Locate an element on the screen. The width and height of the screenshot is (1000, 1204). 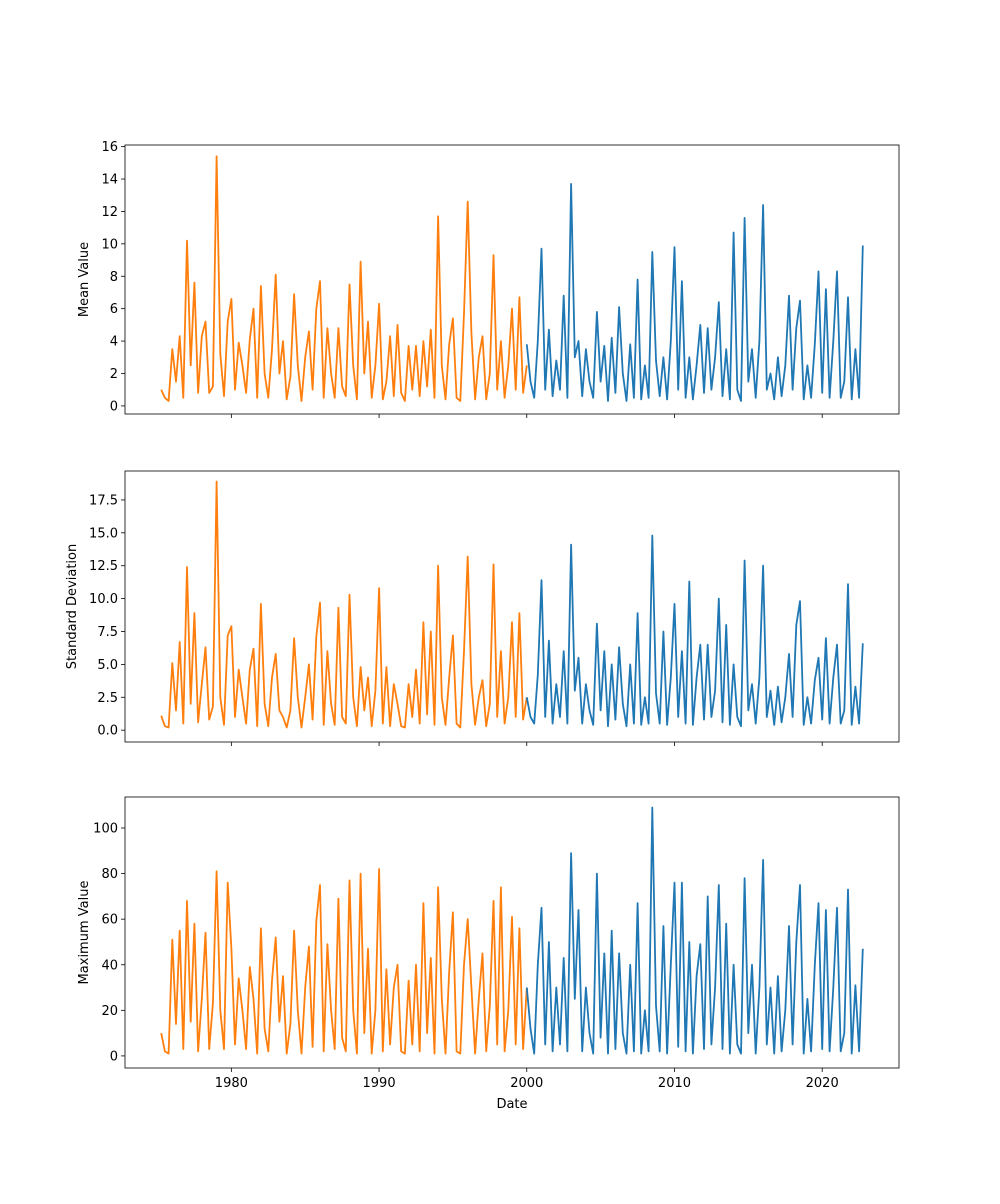
y-tick-label: 14 is located at coordinates (109, 180).